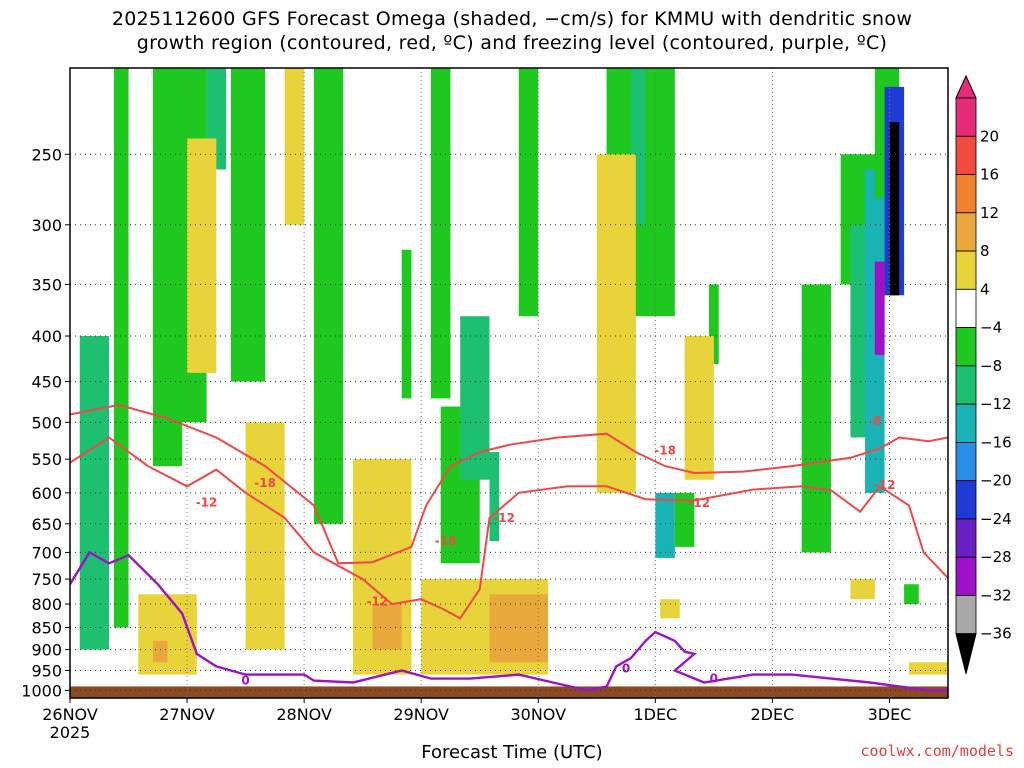 The height and width of the screenshot is (768, 1024). I want to click on colorbar-tick-label: −28, so click(996, 557).